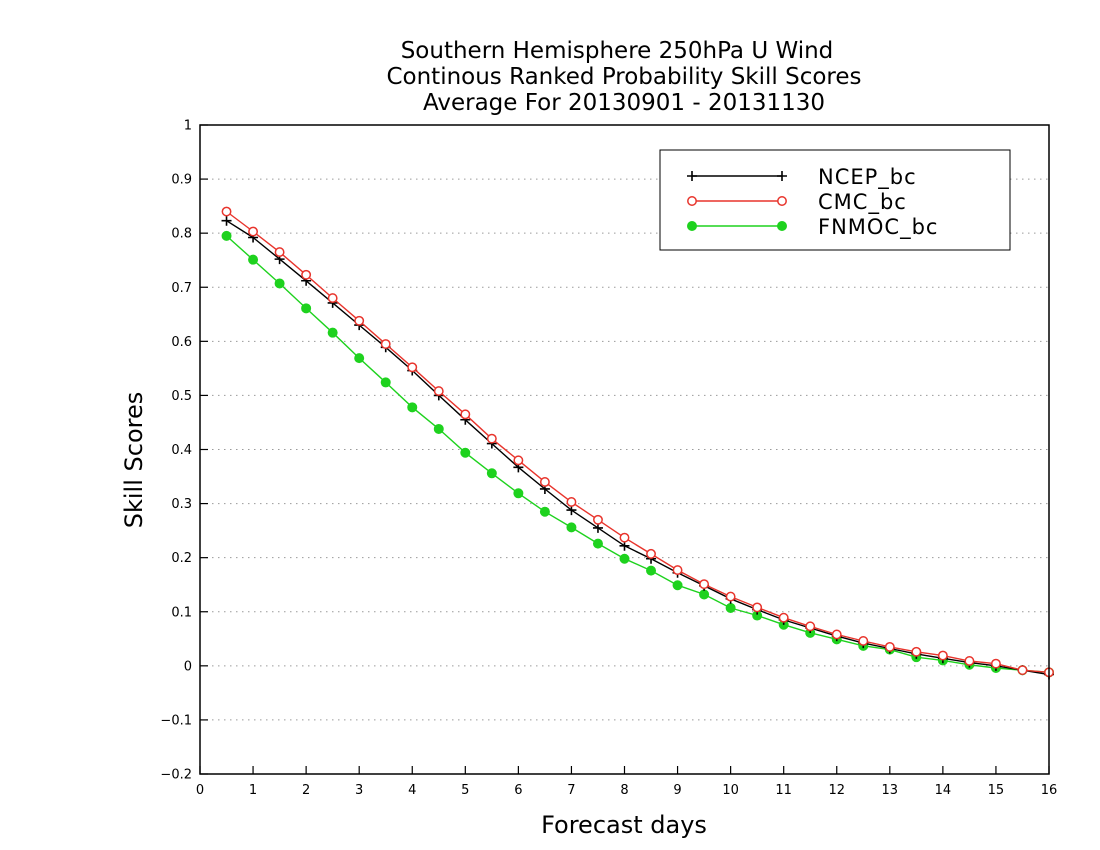  Describe the element at coordinates (176, 775) in the screenshot. I see `y-tick-label: −0.2` at that location.